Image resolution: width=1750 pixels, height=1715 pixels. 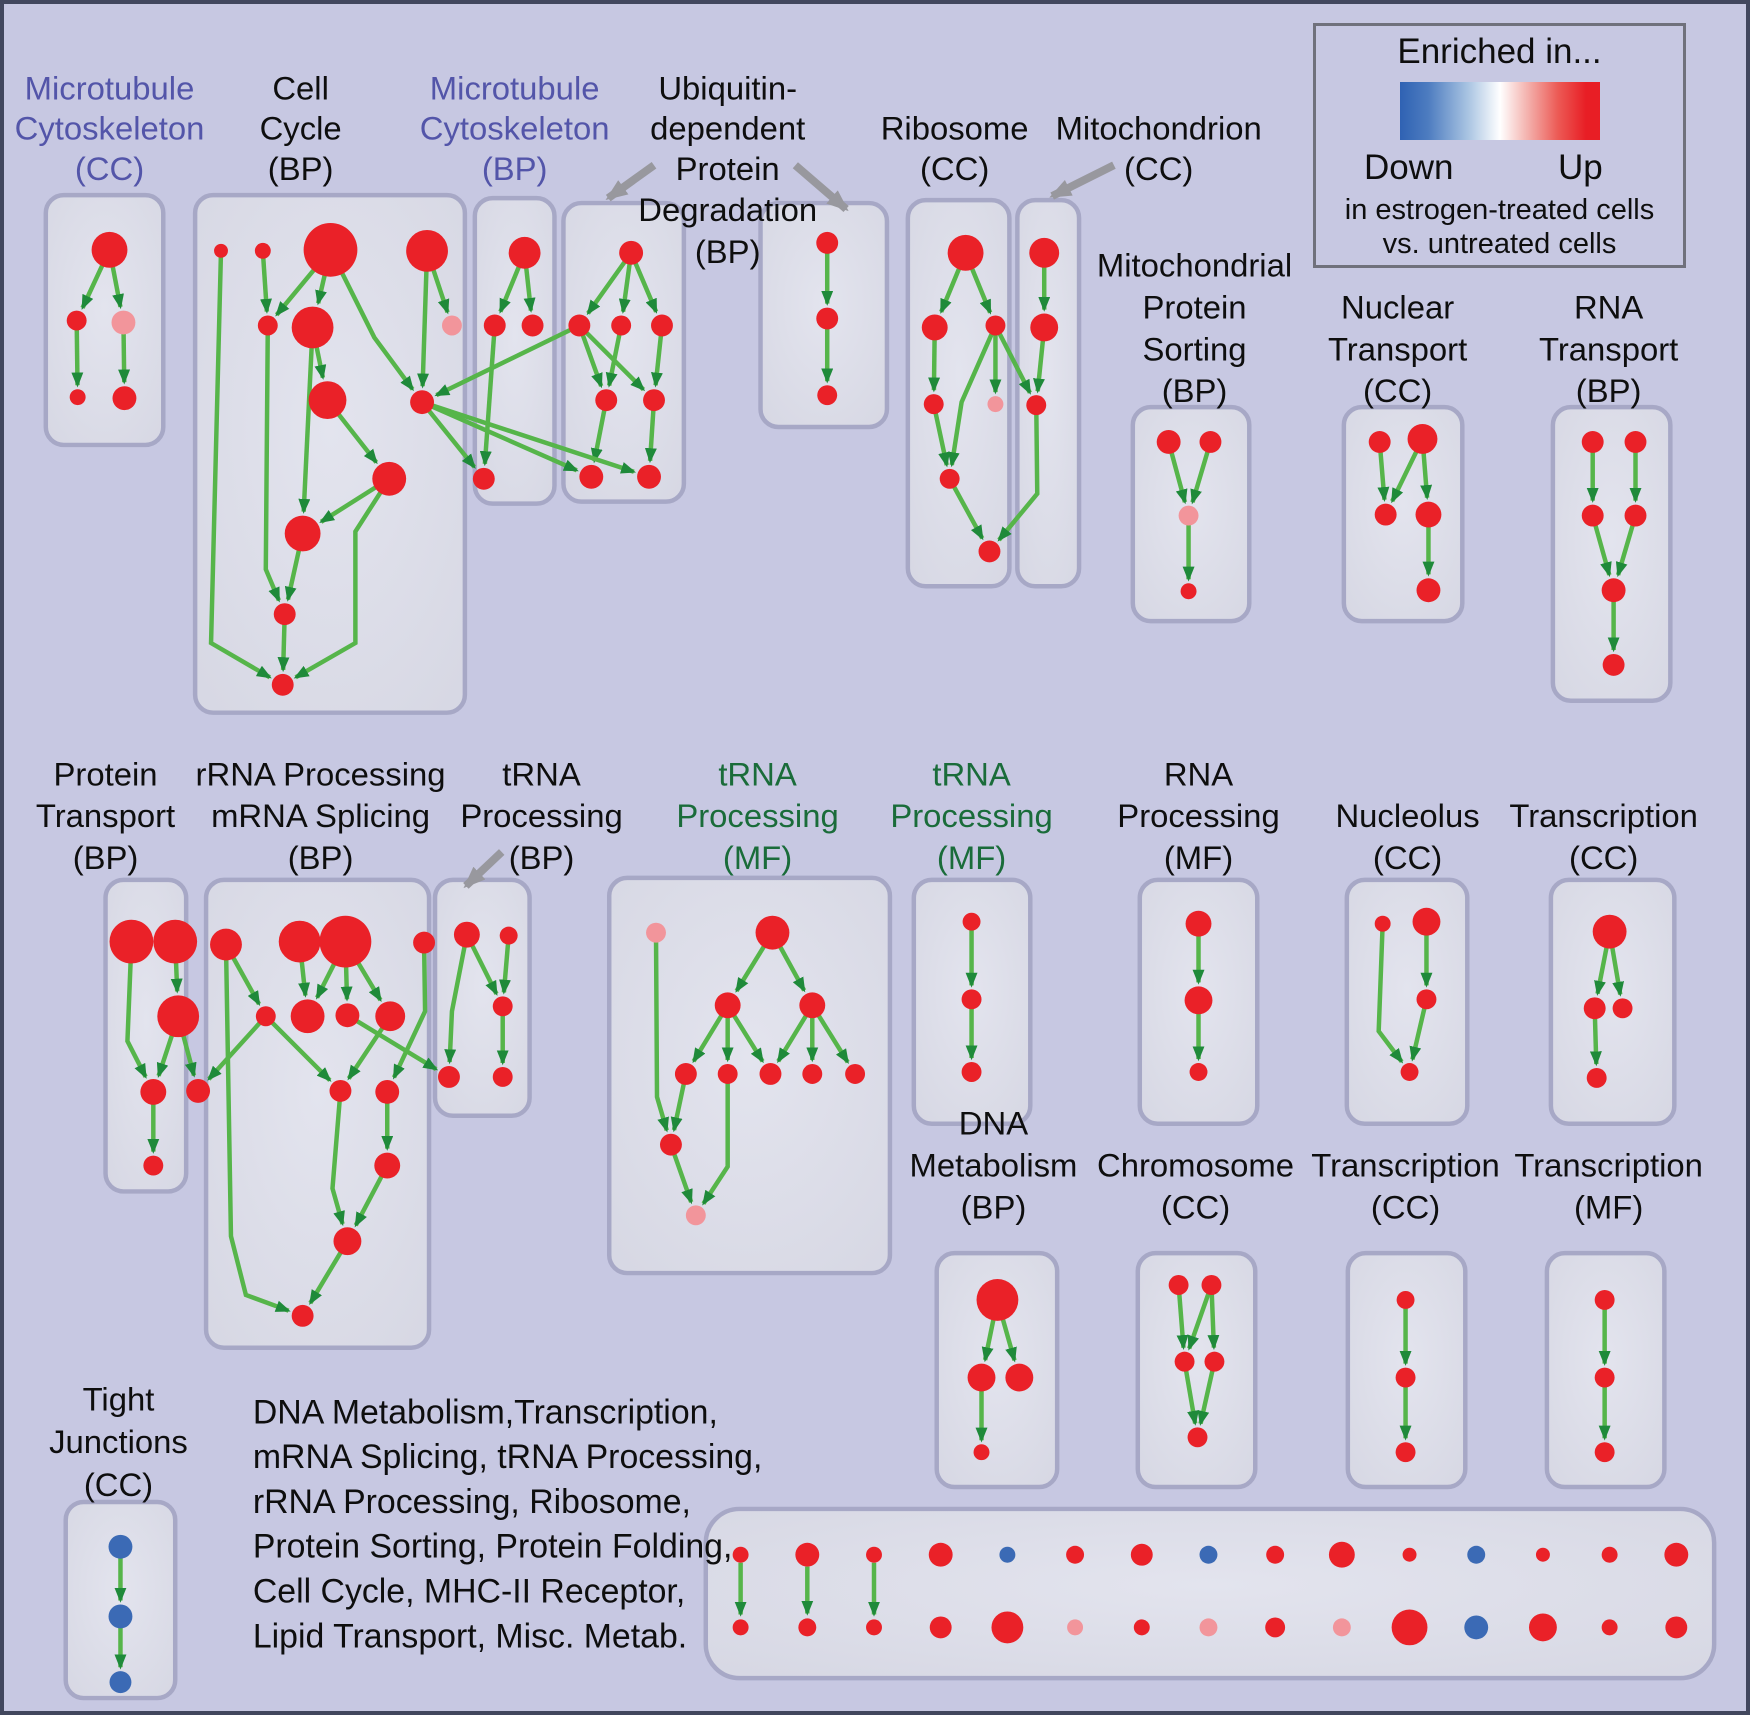 What do you see at coordinates (997, 1370) in the screenshot?
I see `cluster-box-dnam` at bounding box center [997, 1370].